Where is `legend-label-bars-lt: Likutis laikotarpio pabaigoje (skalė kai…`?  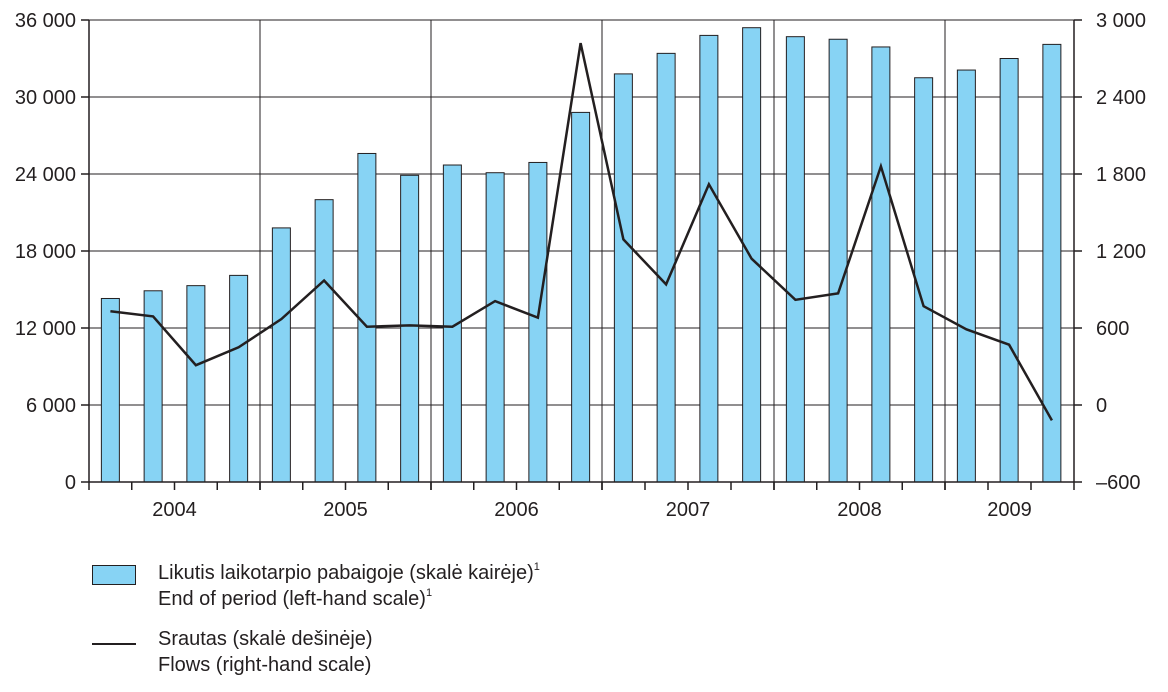 legend-label-bars-lt: Likutis laikotarpio pabaigoje (skalė kai… is located at coordinates (349, 573).